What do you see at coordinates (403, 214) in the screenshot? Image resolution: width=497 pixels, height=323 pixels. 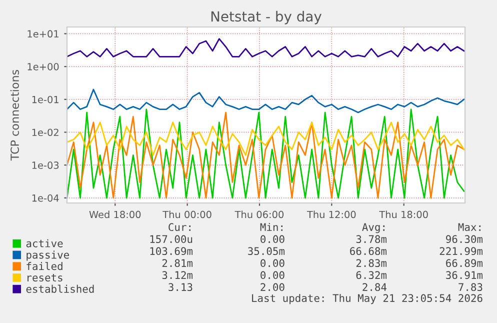 I see `x-tick-label: Thu 18:00` at bounding box center [403, 214].